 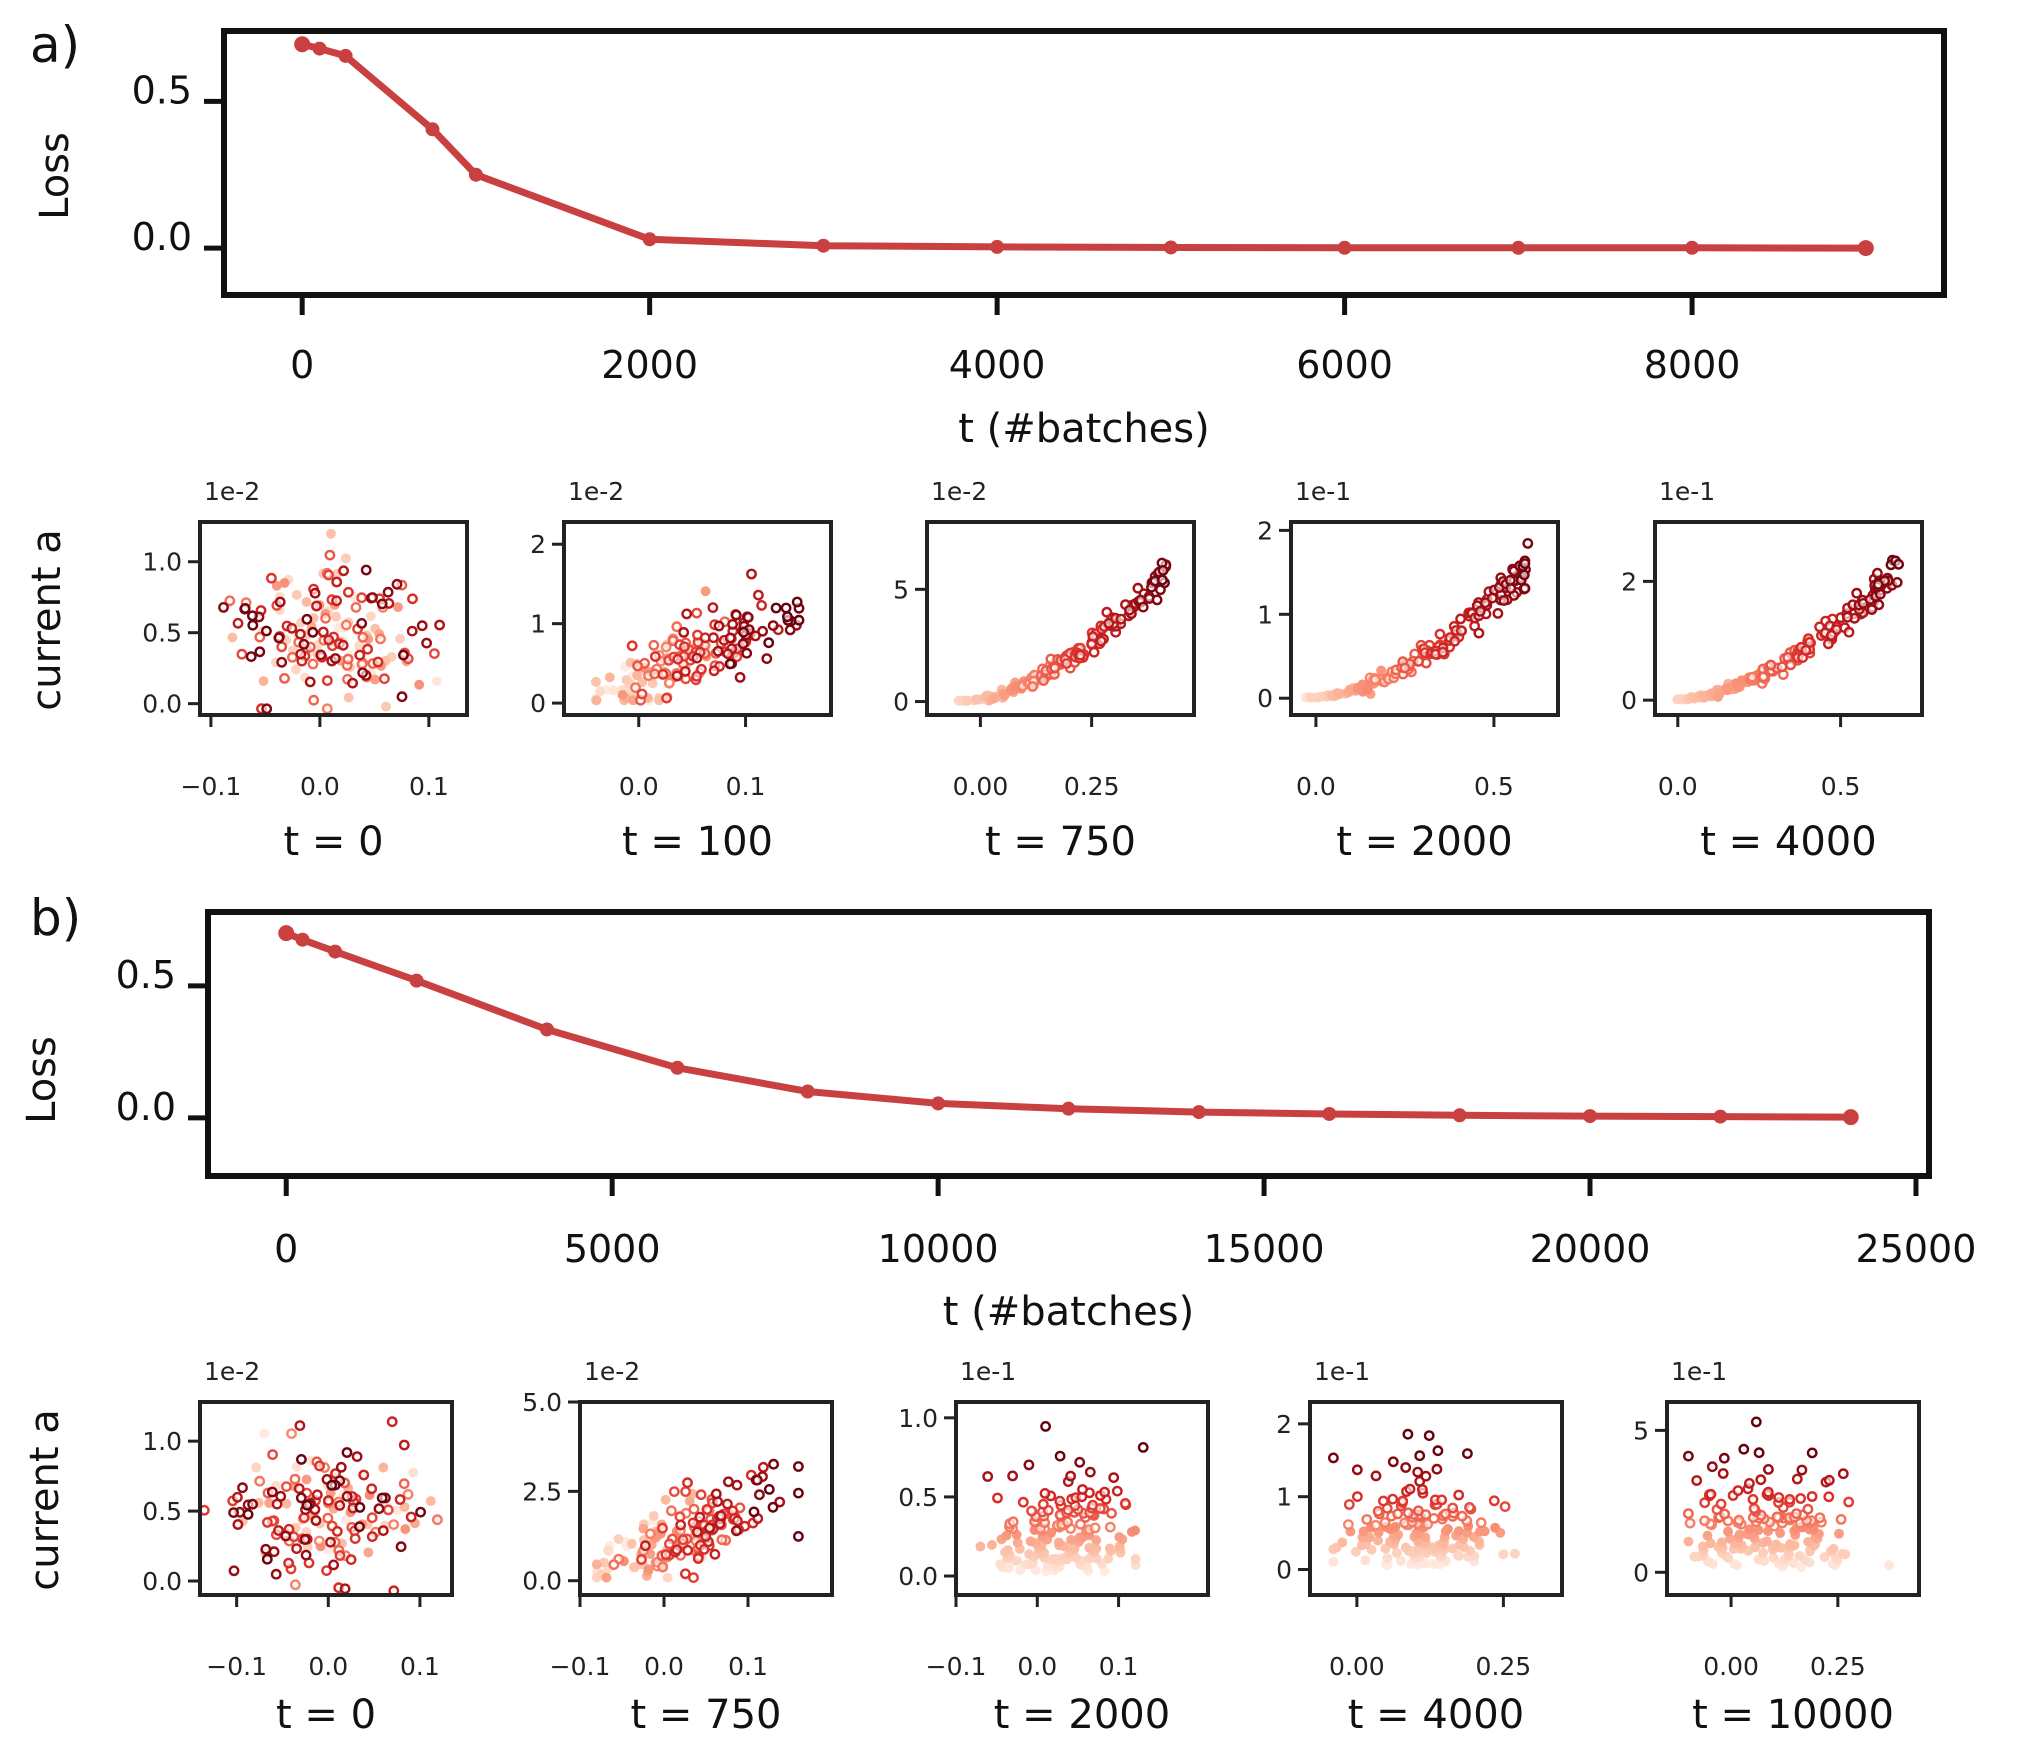 I want to click on scatter-xtick-label: −0.1, so click(x=580, y=1666).